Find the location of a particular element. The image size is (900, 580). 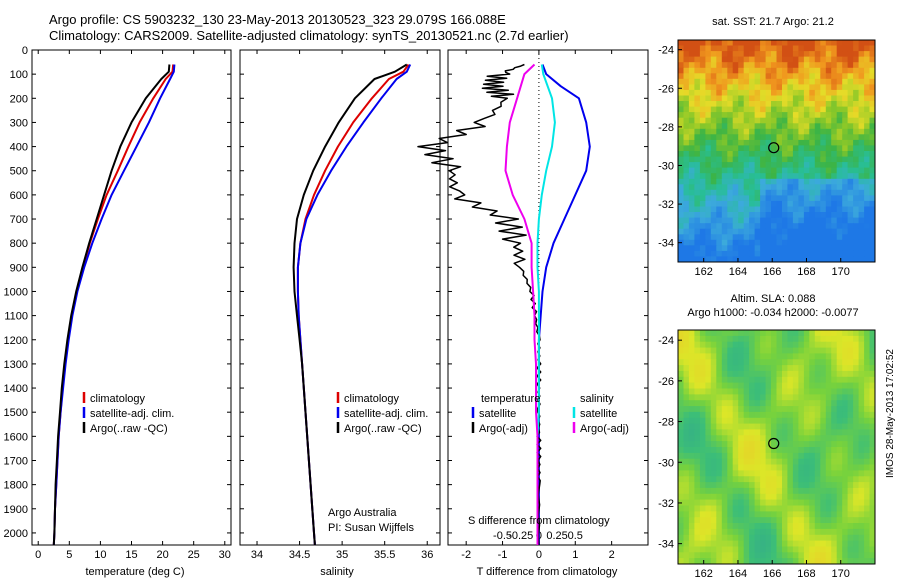

argo-position-marker is located at coordinates (774, 148).